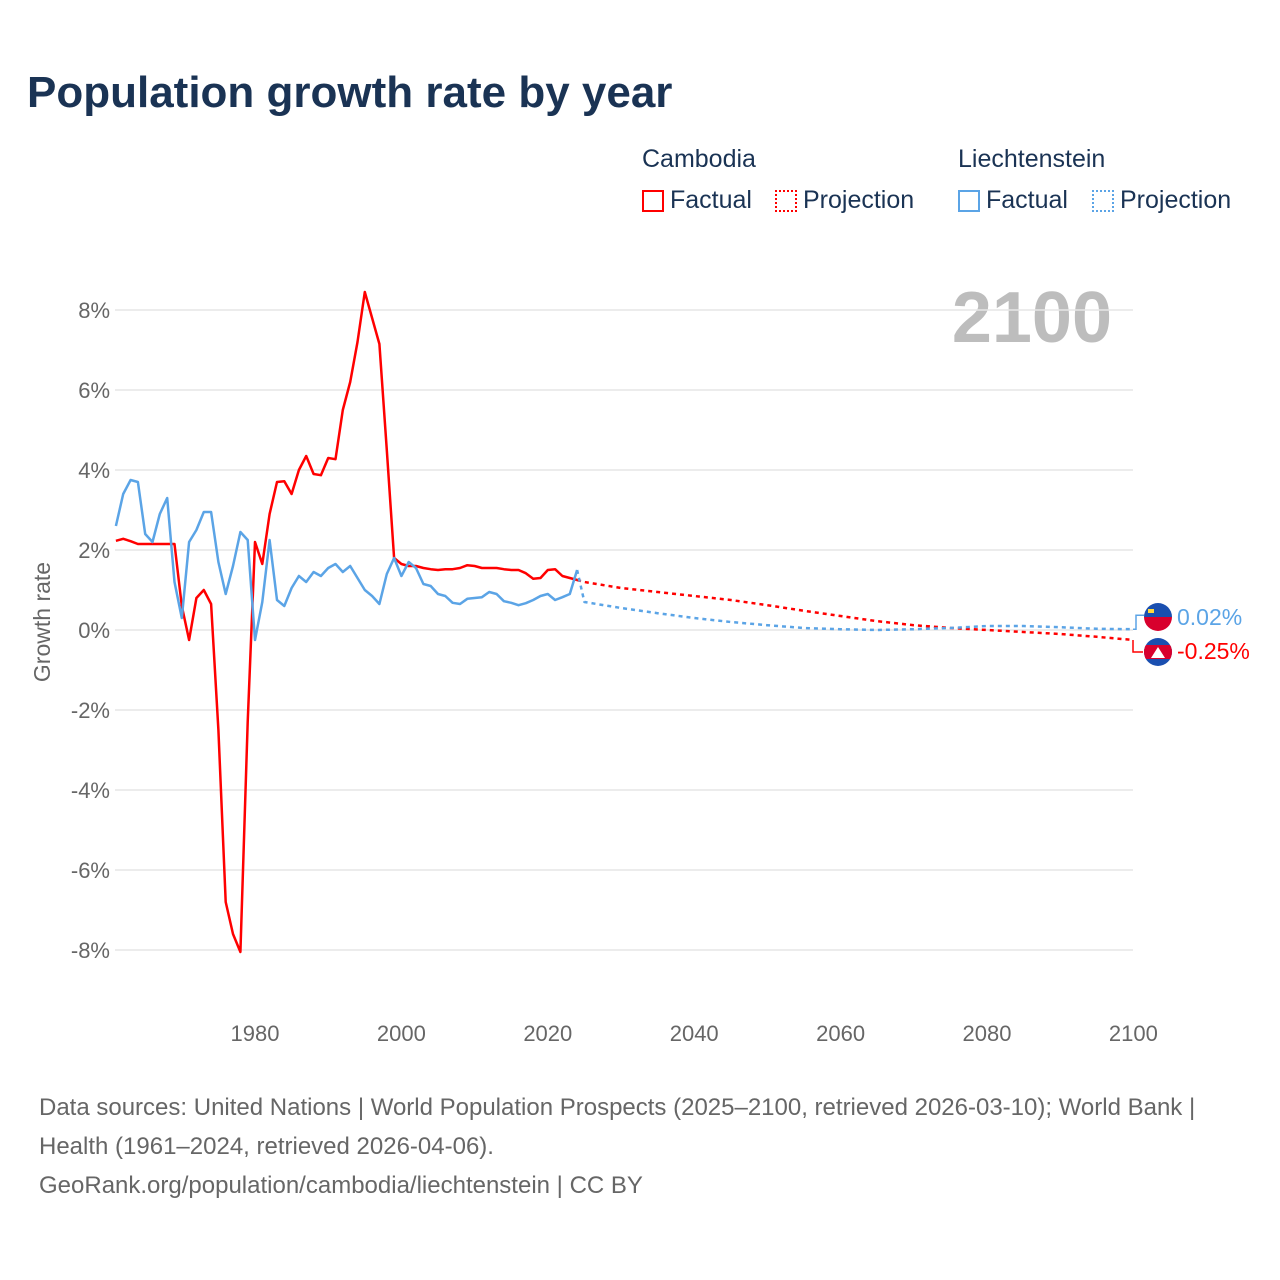  Describe the element at coordinates (90, 790) in the screenshot. I see `y-tick-label: -4%` at that location.